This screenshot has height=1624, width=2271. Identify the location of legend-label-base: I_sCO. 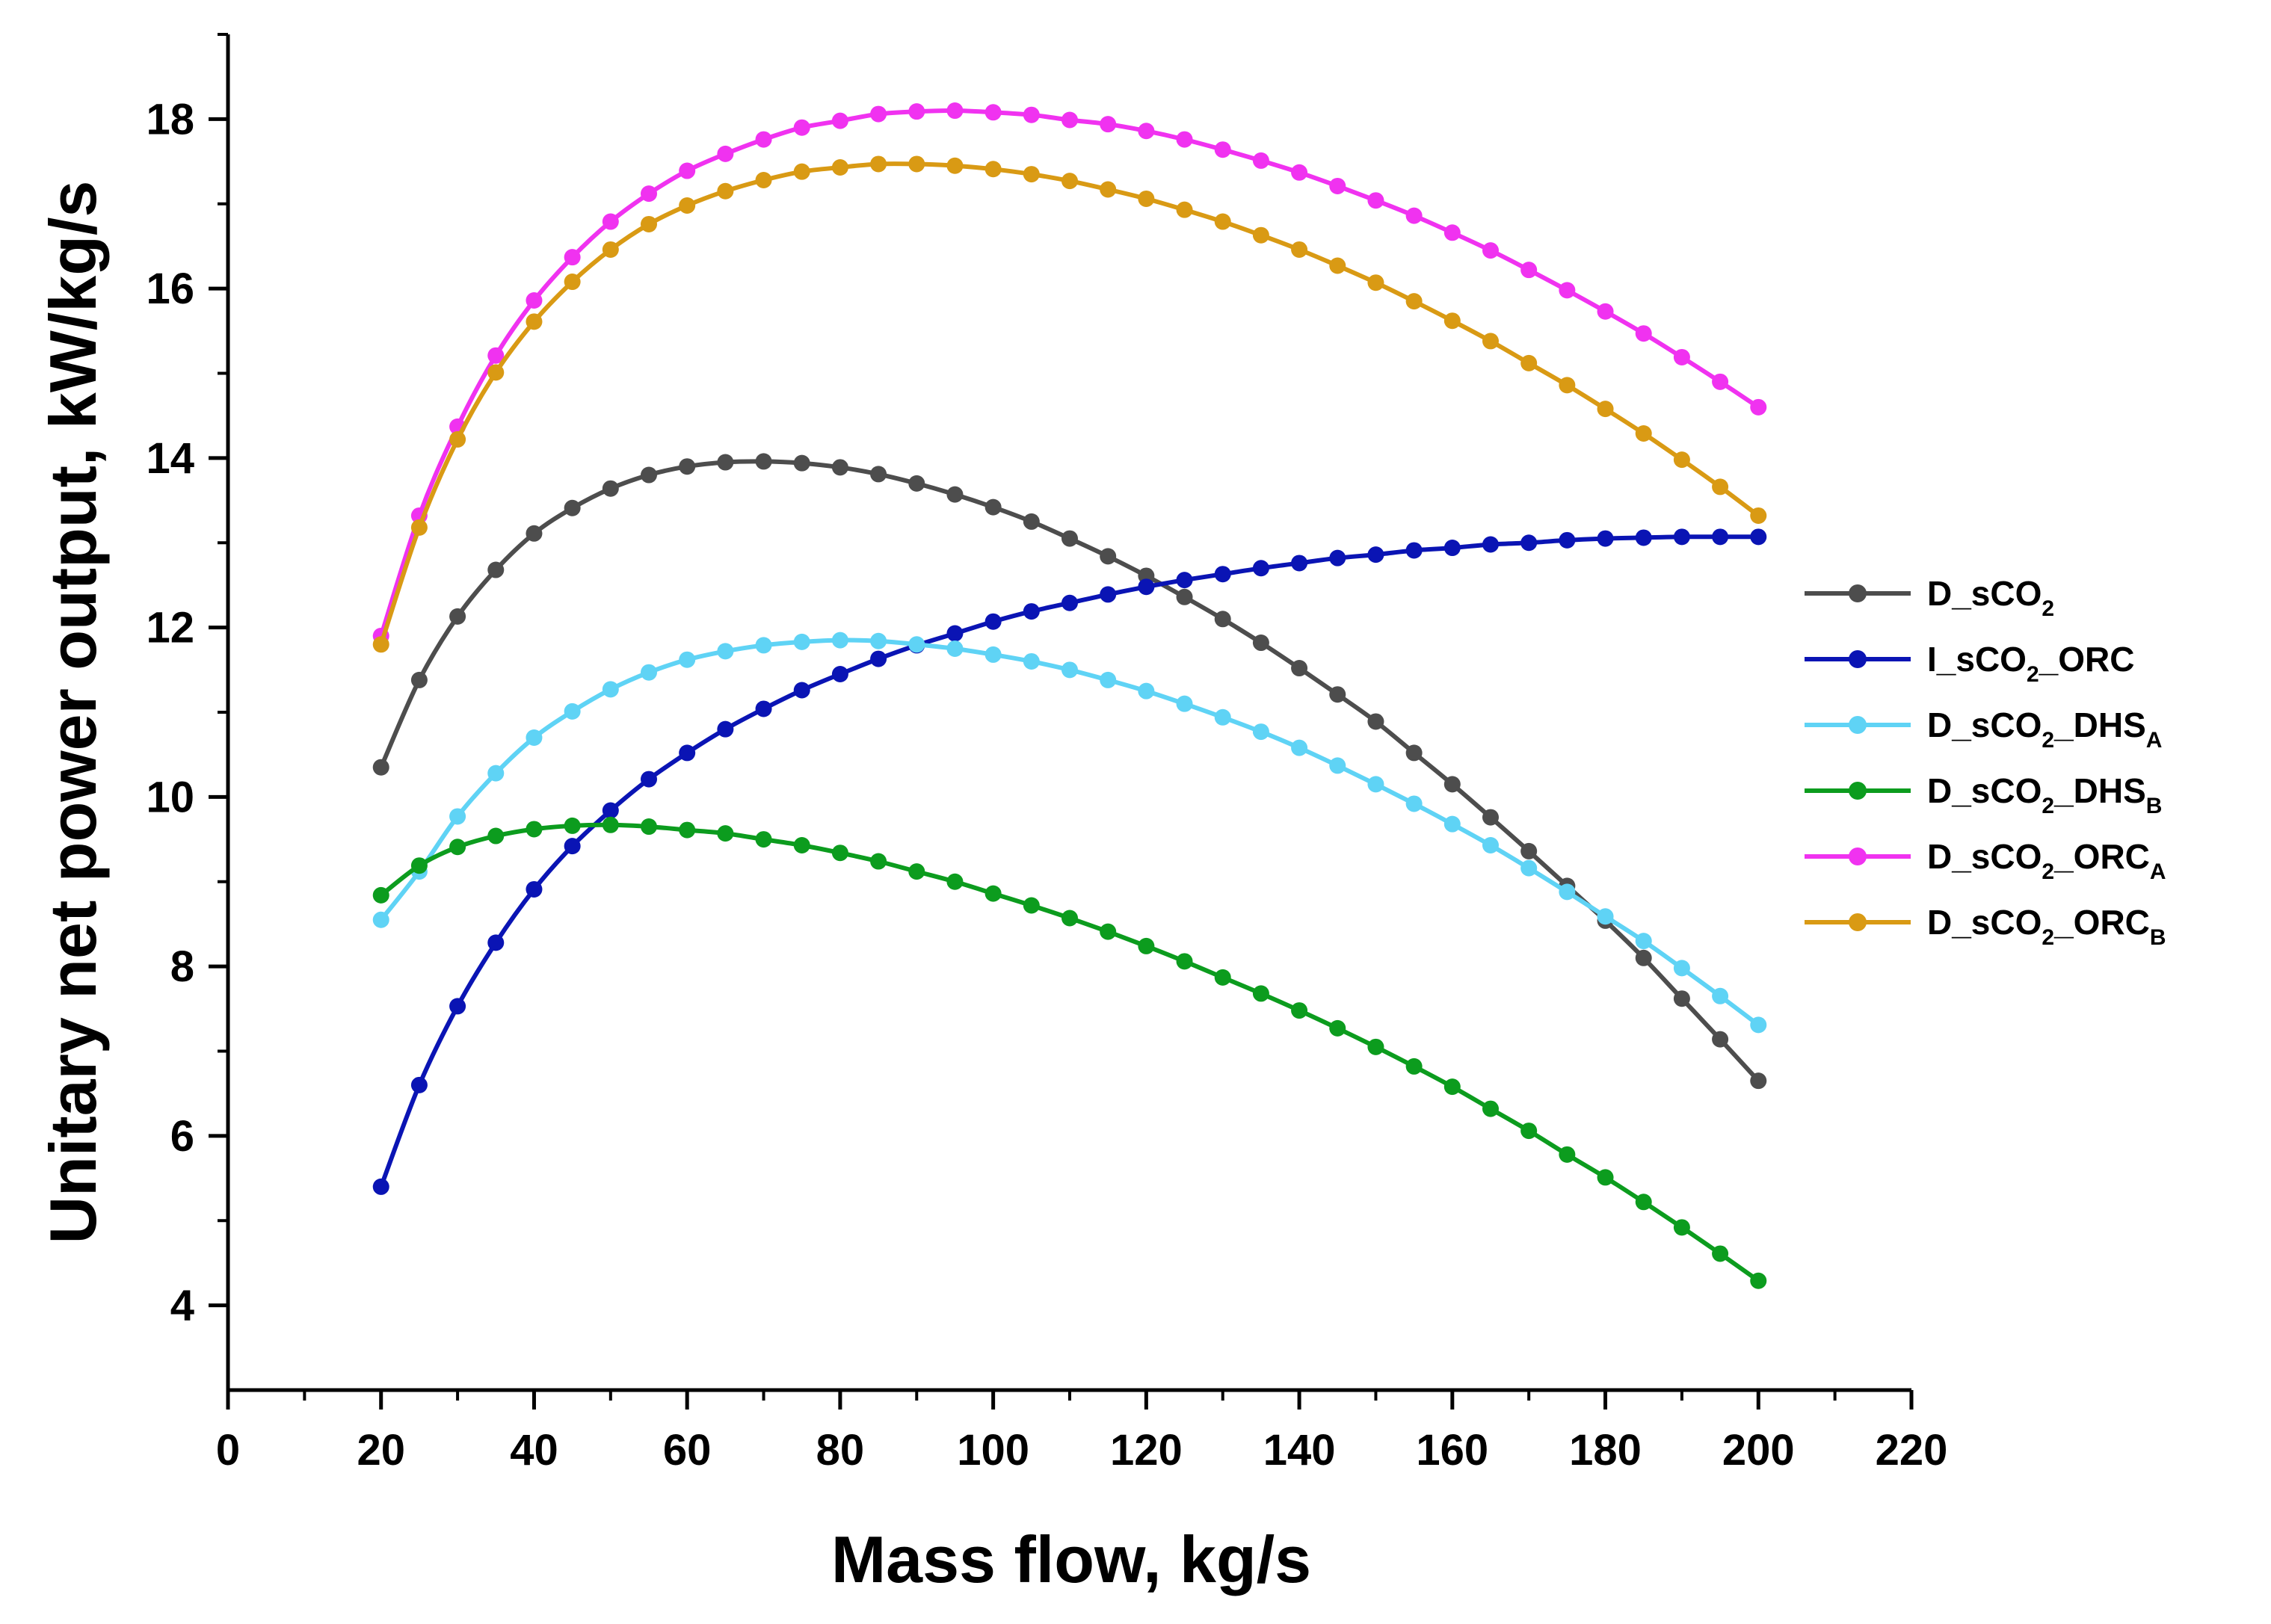
(1977, 659).